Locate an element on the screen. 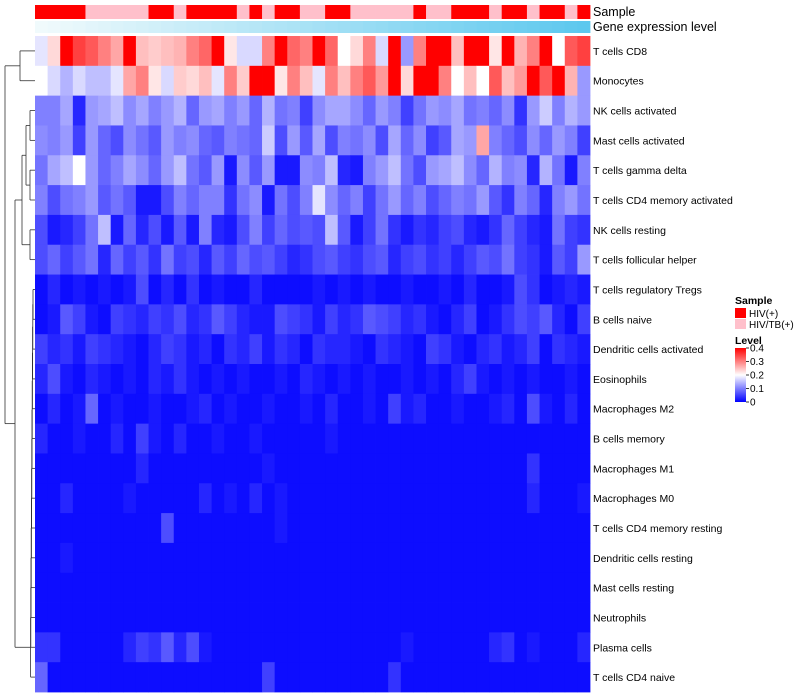 This screenshot has height=700, width=800. legend-label-hiv-tb: HIV/TB(+) is located at coordinates (771, 325).